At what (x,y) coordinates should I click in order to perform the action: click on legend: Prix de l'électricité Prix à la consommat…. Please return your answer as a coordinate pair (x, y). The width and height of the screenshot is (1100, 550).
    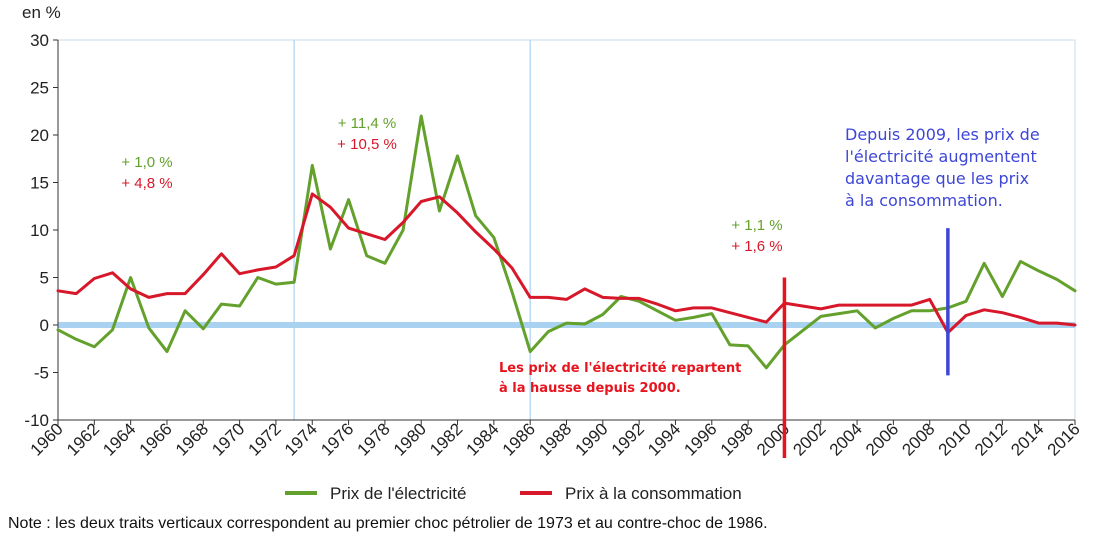
    Looking at the image, I should click on (513, 493).